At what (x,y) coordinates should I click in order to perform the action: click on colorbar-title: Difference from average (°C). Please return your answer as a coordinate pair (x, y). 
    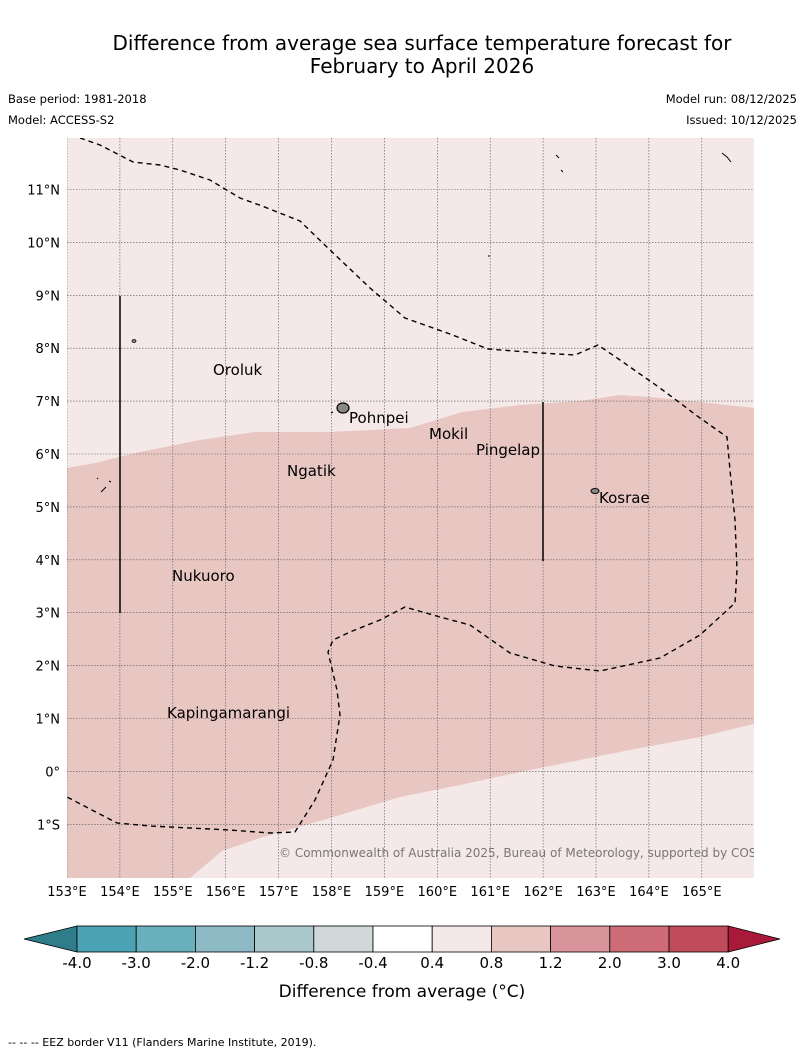
    Looking at the image, I should click on (402, 992).